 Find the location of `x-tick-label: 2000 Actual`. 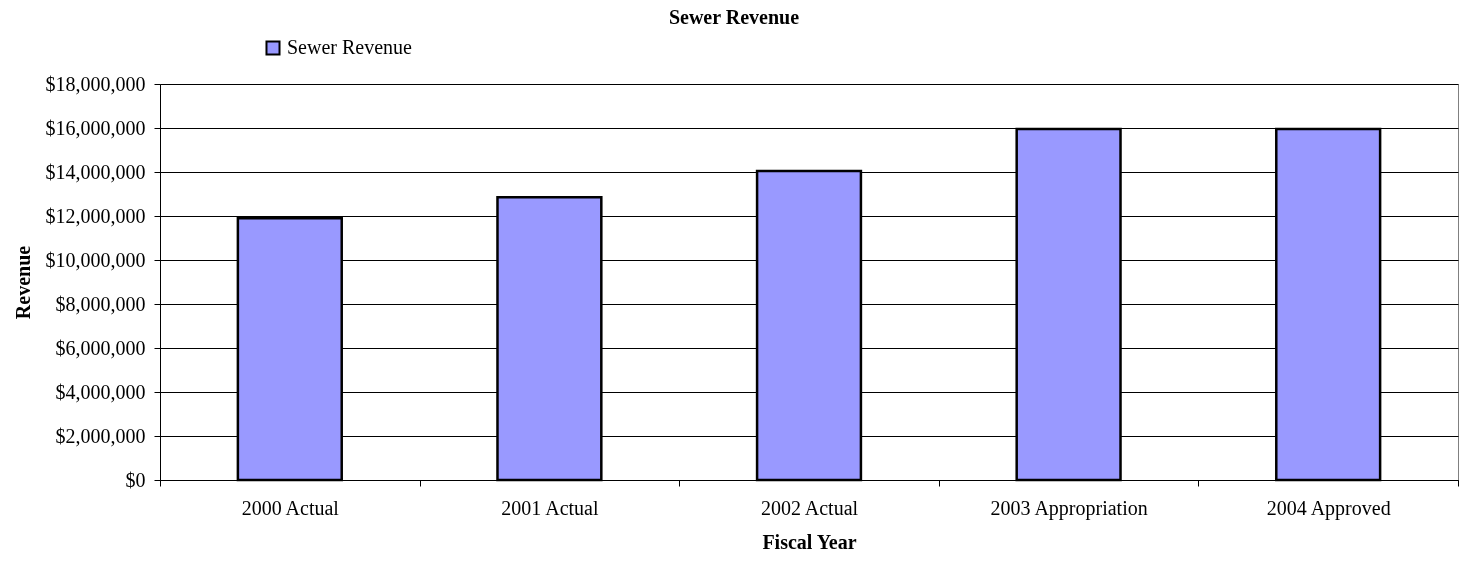

x-tick-label: 2000 Actual is located at coordinates (290, 507).